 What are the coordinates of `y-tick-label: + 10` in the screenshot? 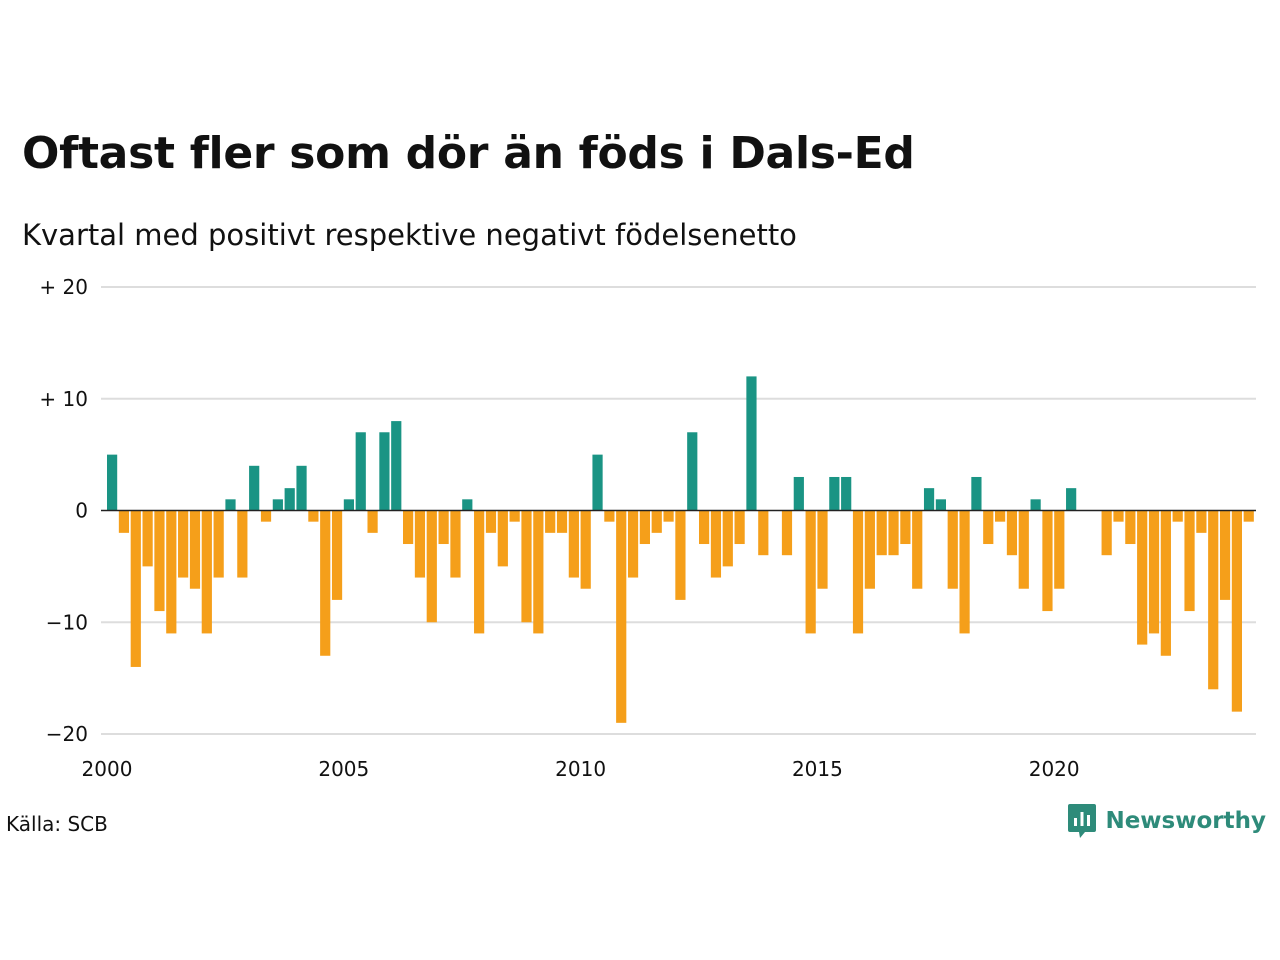 It's located at (63, 399).